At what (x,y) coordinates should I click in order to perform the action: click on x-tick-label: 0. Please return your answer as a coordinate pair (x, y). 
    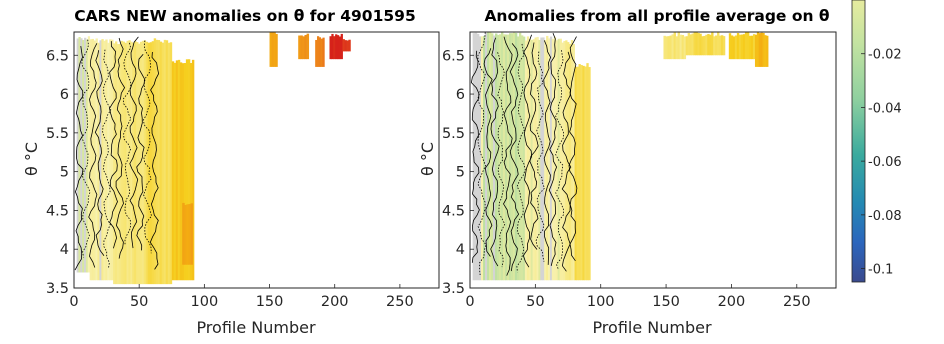
    Looking at the image, I should click on (73, 302).